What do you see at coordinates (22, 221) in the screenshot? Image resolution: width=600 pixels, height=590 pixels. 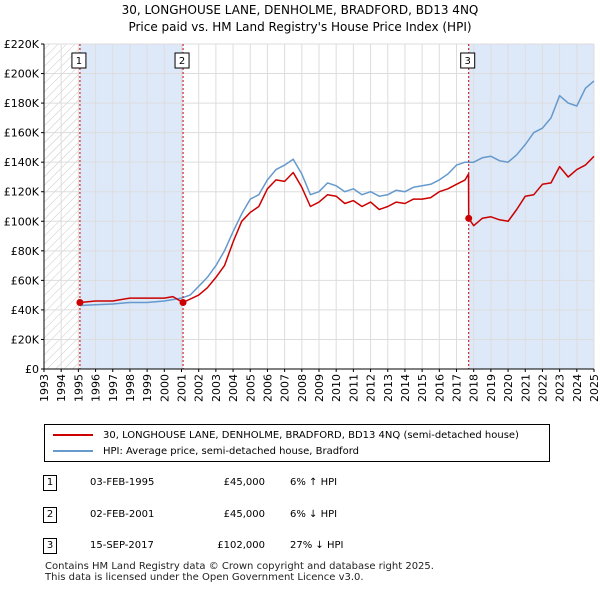 I see `y-tick-label: £100K` at bounding box center [22, 221].